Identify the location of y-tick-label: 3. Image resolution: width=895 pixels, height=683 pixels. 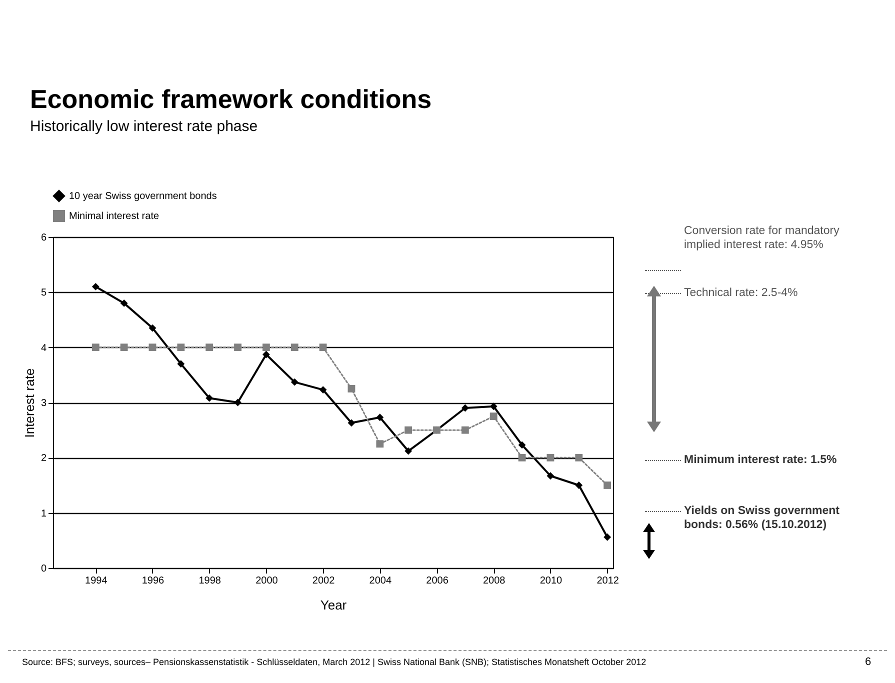
(43, 403).